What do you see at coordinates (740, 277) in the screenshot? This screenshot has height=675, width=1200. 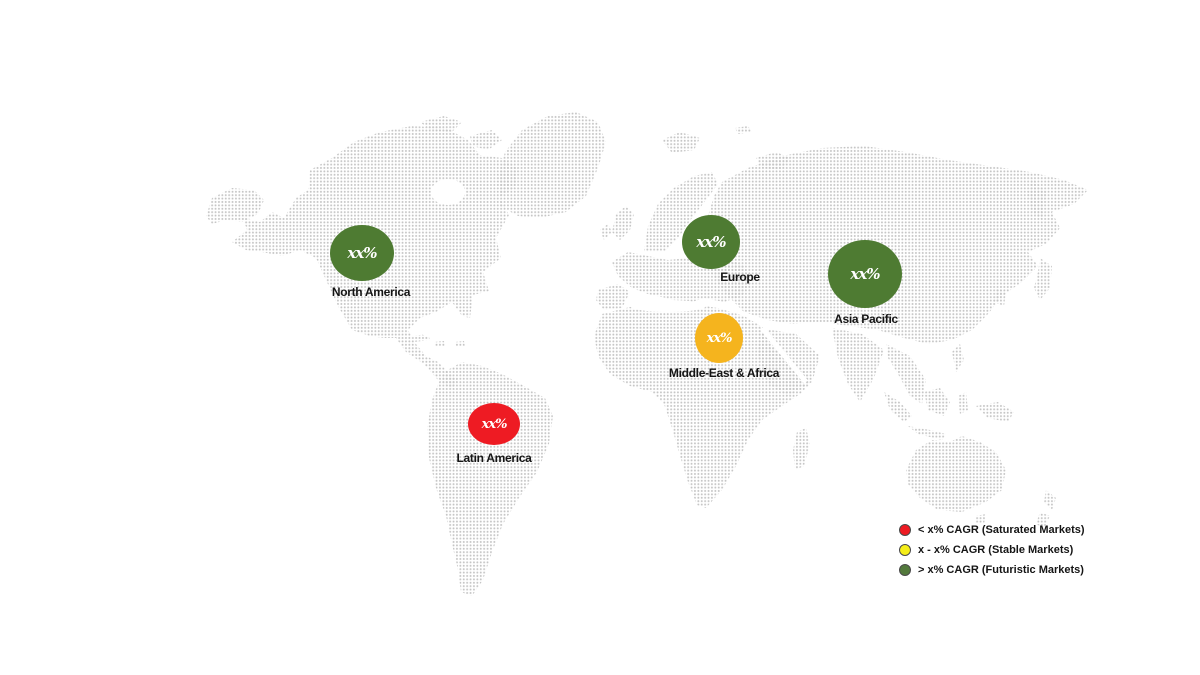 I see `region-label-europe: Europe` at bounding box center [740, 277].